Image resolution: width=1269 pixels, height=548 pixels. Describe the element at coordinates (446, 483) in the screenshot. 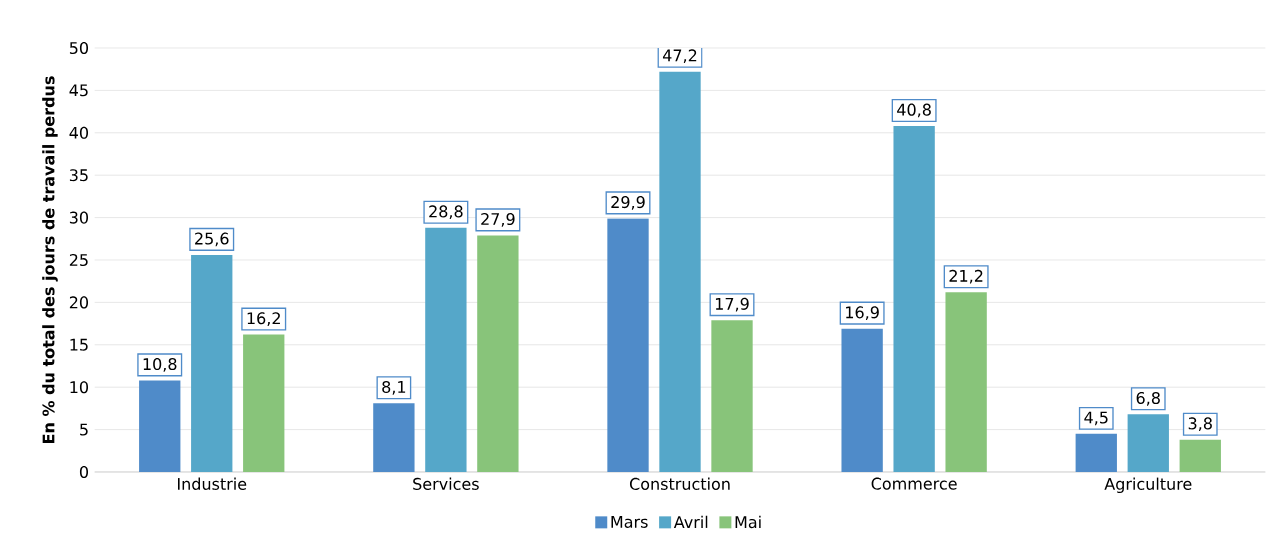

I see `x-tick-label: Services` at that location.